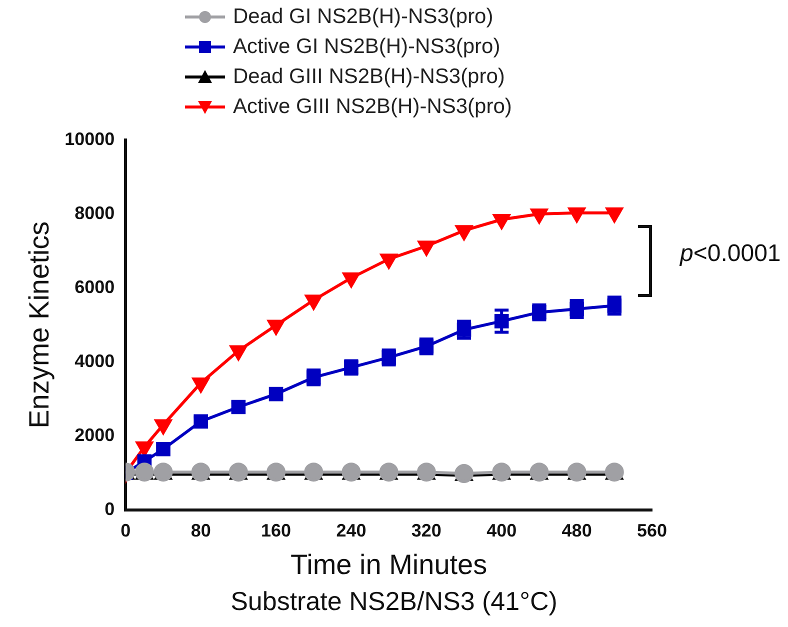 This screenshot has width=788, height=627. Describe the element at coordinates (200, 530) in the screenshot. I see `x-tick-label: 80` at that location.